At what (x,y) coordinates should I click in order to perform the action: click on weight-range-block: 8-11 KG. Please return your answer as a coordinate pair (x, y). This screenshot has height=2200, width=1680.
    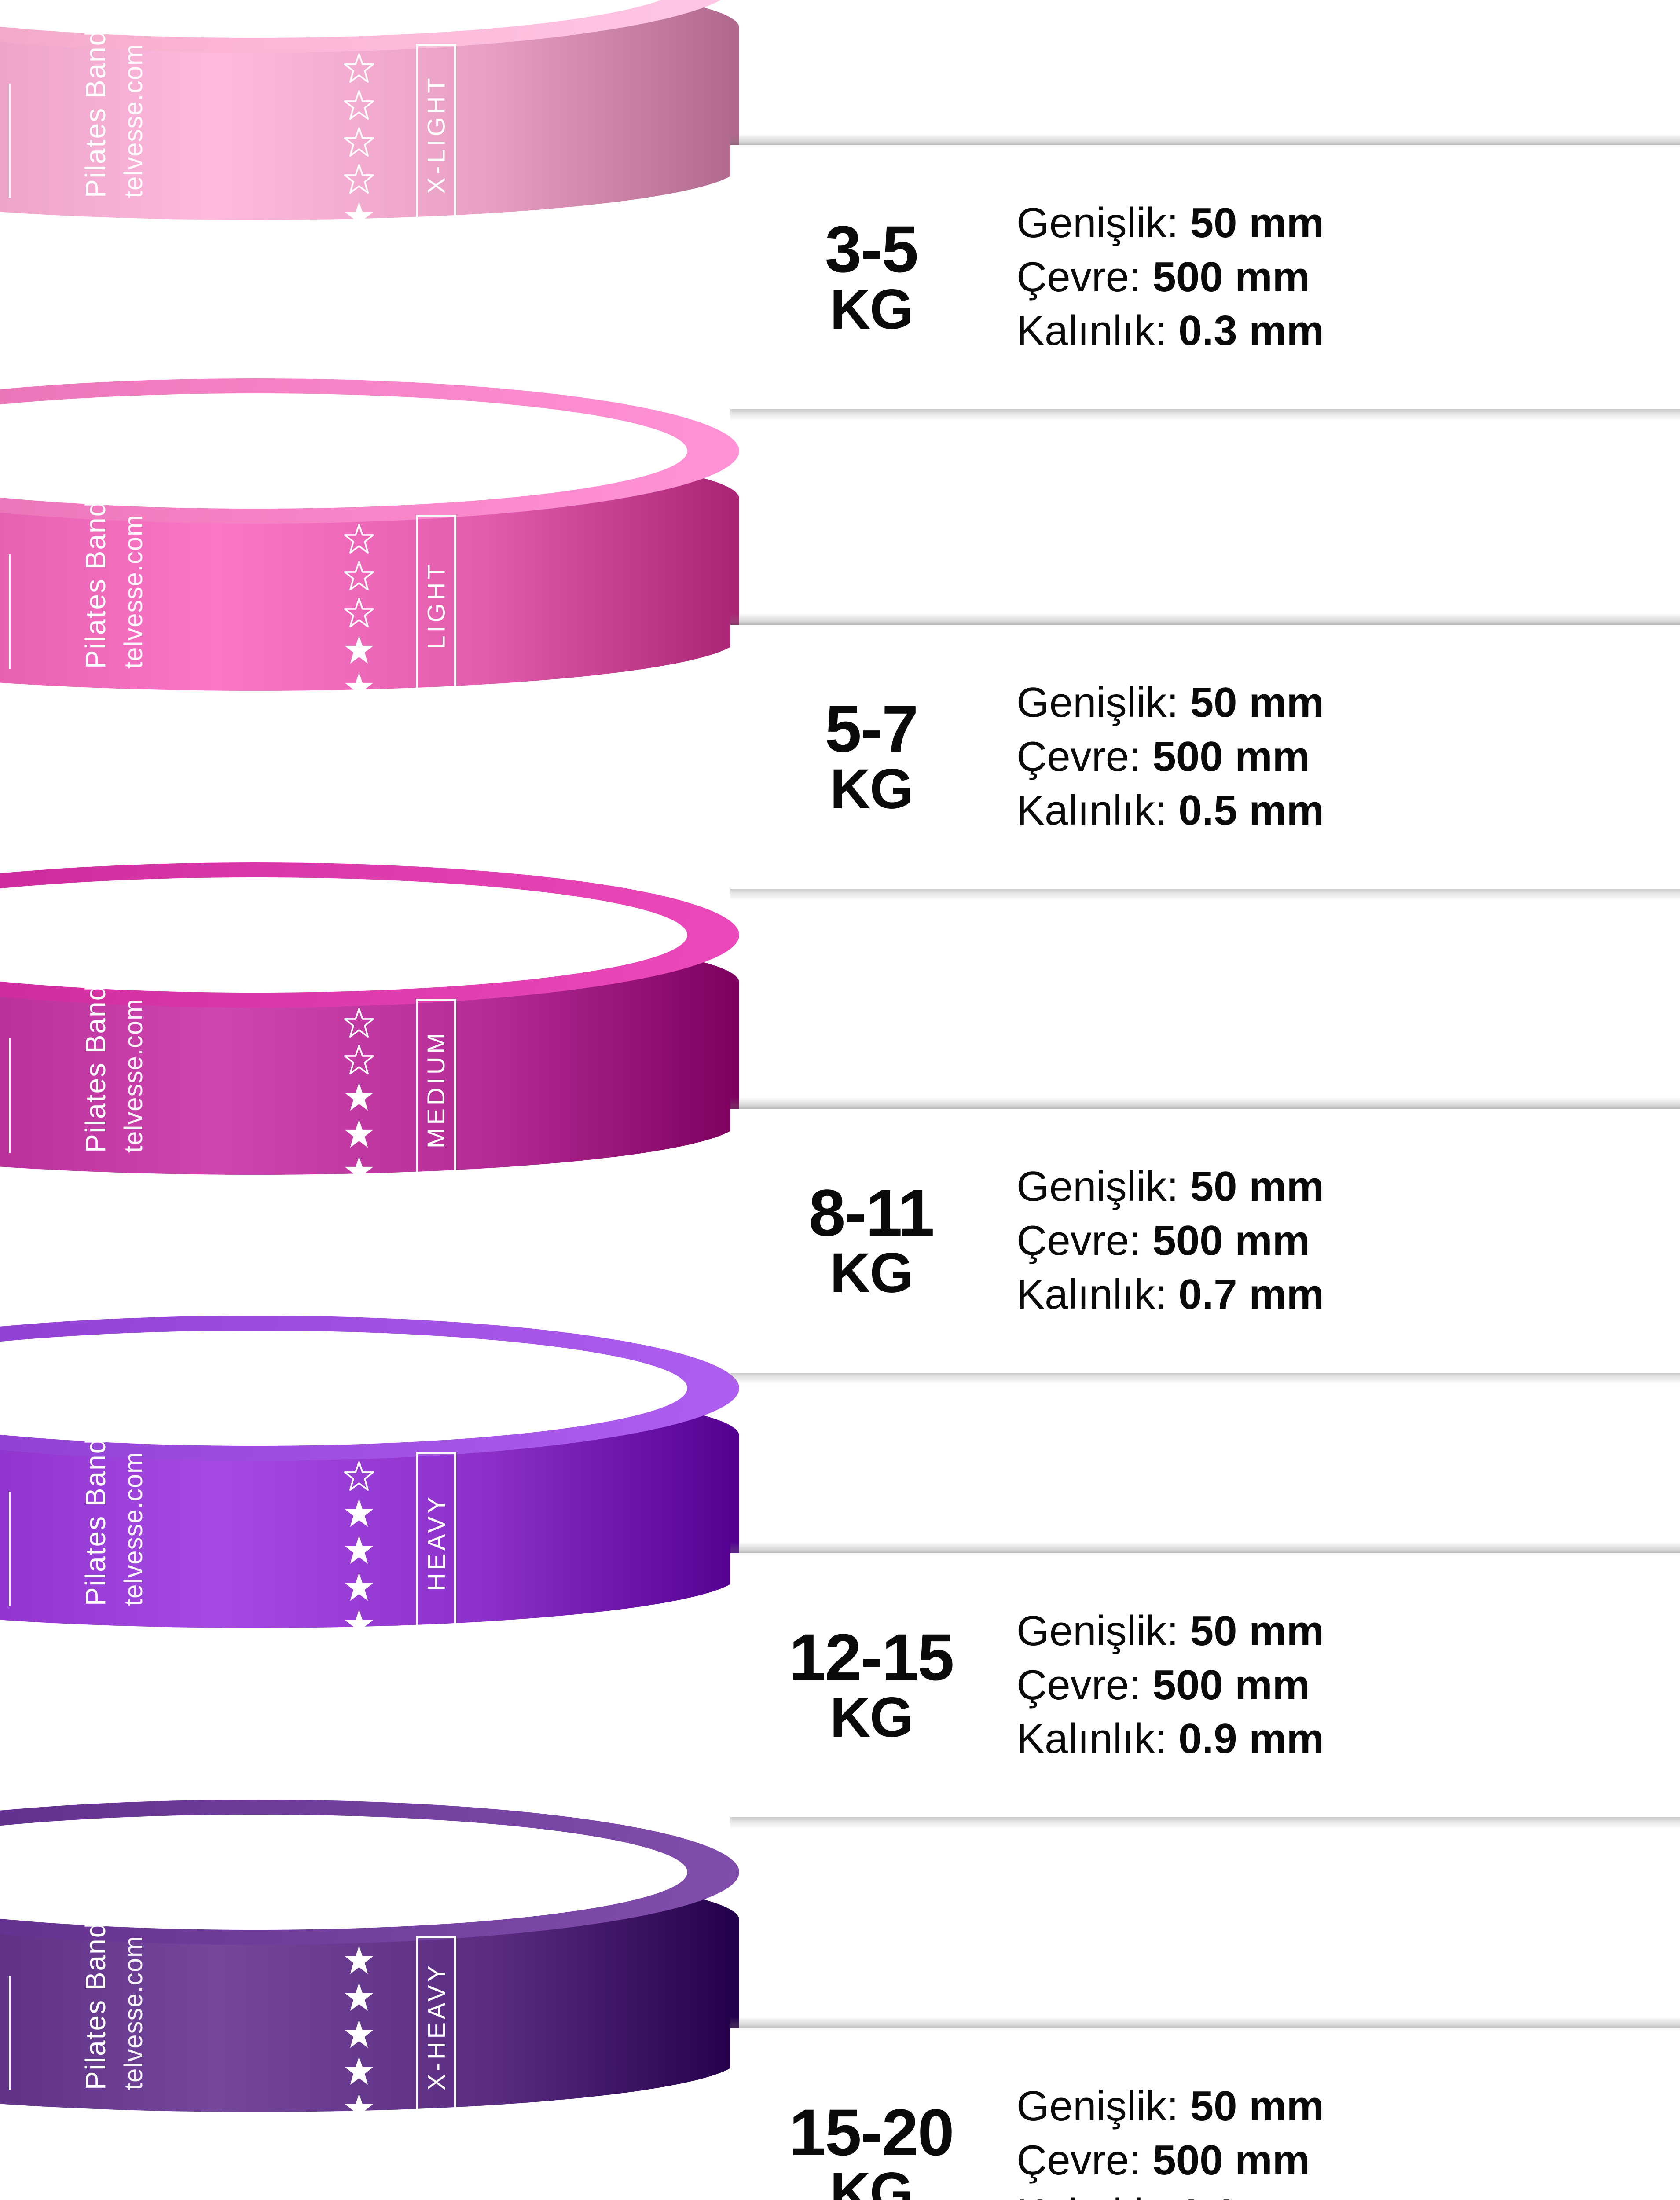
    Looking at the image, I should click on (871, 1240).